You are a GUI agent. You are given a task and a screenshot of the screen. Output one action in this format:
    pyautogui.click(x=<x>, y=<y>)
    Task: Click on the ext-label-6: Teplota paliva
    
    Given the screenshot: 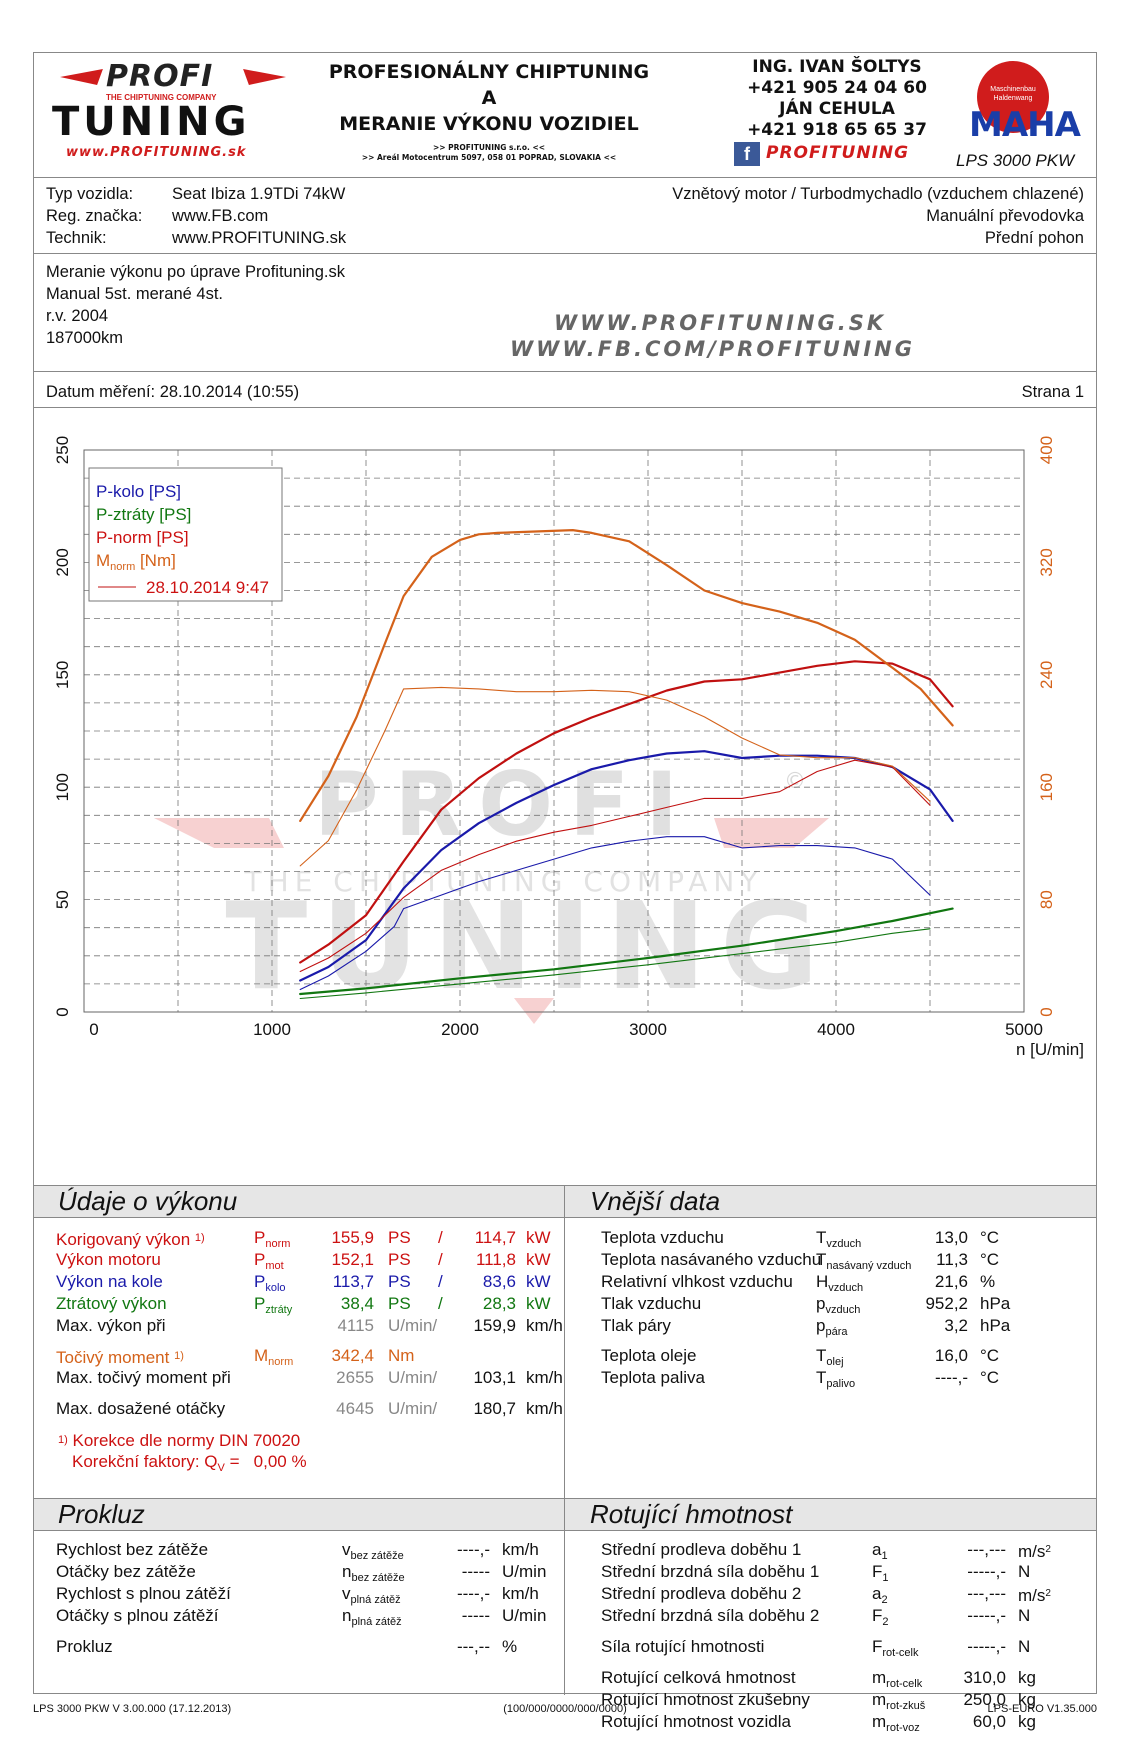 What is the action you would take?
    pyautogui.click(x=653, y=1377)
    